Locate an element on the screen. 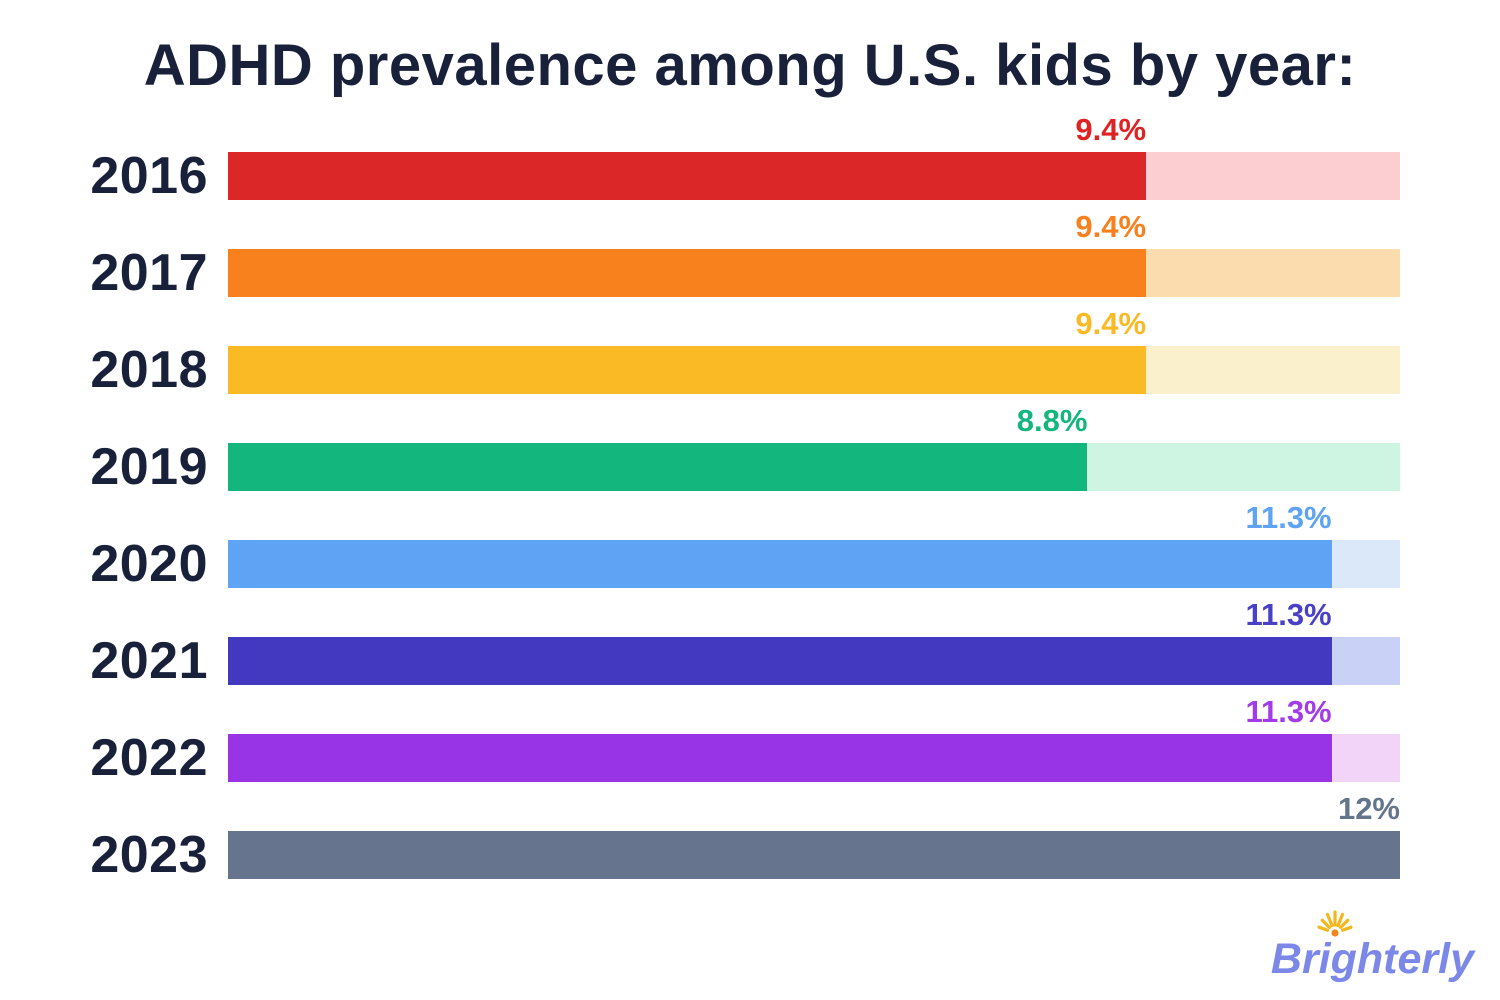 The height and width of the screenshot is (1000, 1500). year-label: 2022 is located at coordinates (149, 758).